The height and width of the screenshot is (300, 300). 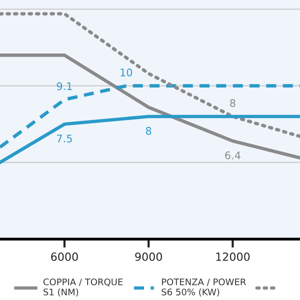 What do you see at coordinates (232, 155) in the screenshot?
I see `data-label: 6.4` at bounding box center [232, 155].